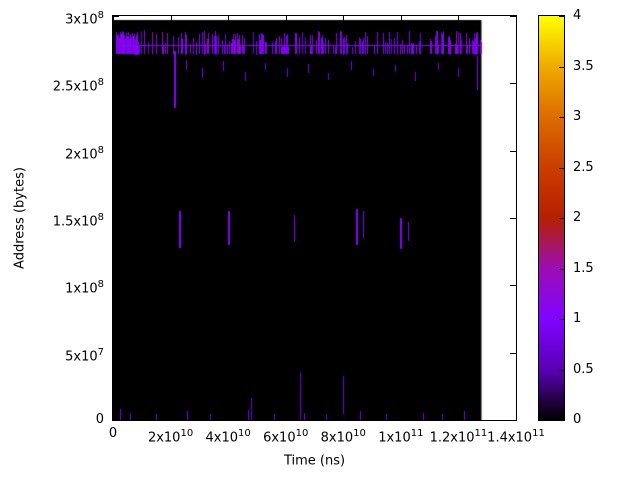 The image size is (640, 480). I want to click on y-tick-label: 0, so click(99, 419).